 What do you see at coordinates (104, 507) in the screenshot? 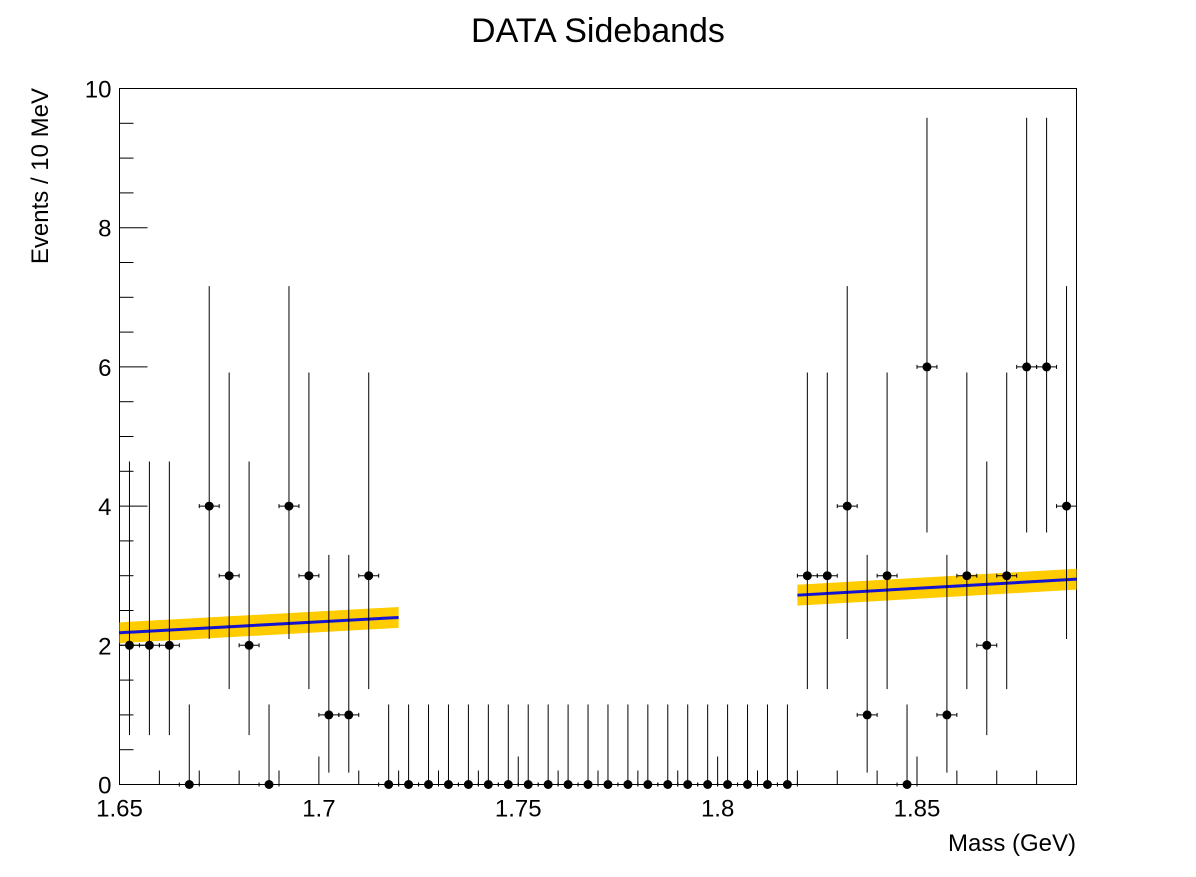
I see `y-tick-label: 4` at bounding box center [104, 507].